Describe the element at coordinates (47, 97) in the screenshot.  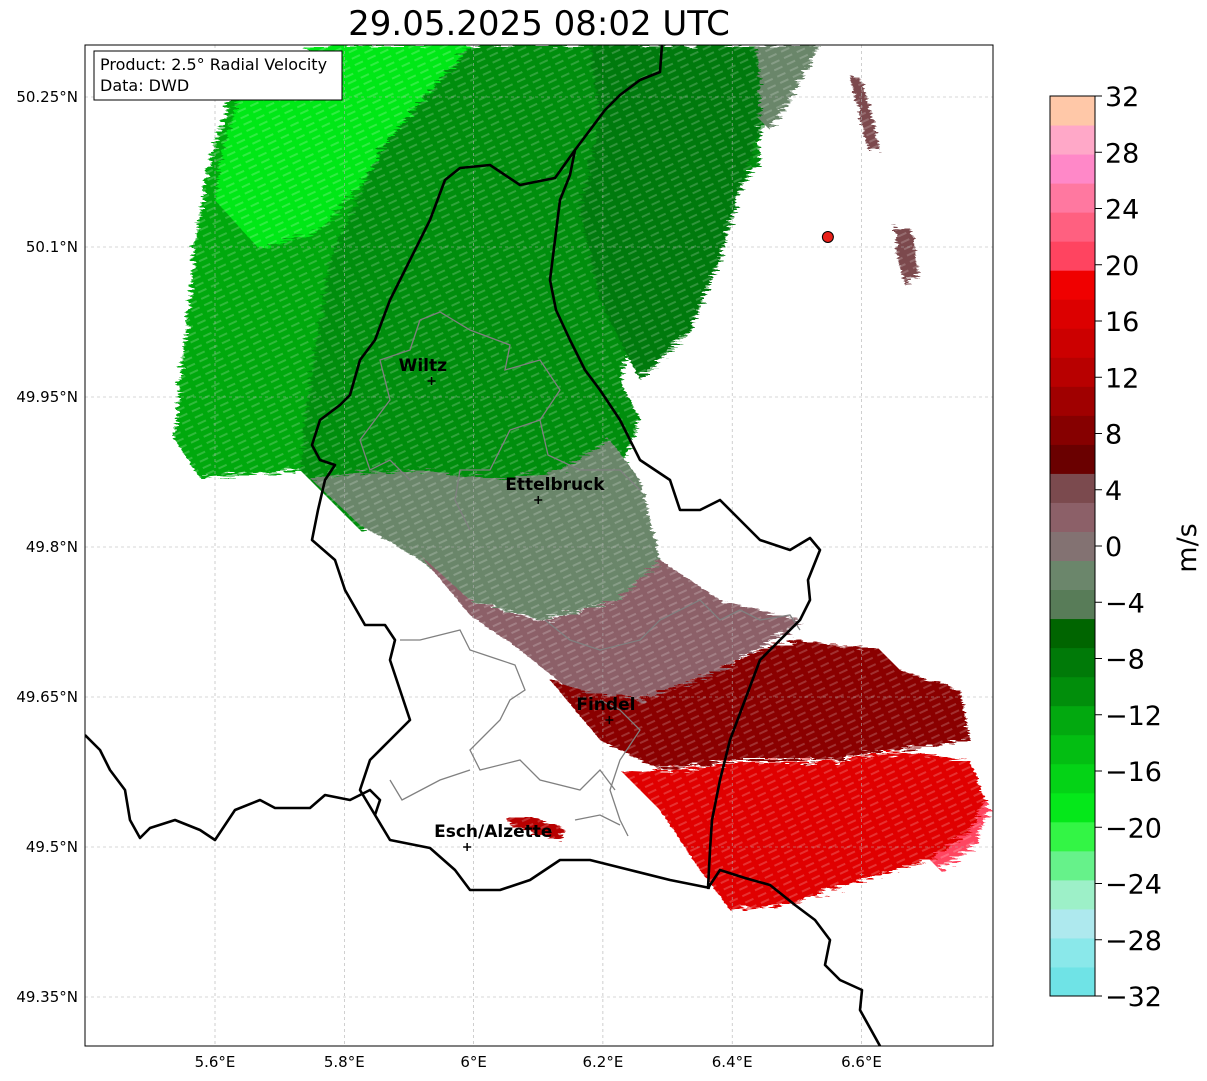
I see `y-tick-label: 50.25°N` at that location.